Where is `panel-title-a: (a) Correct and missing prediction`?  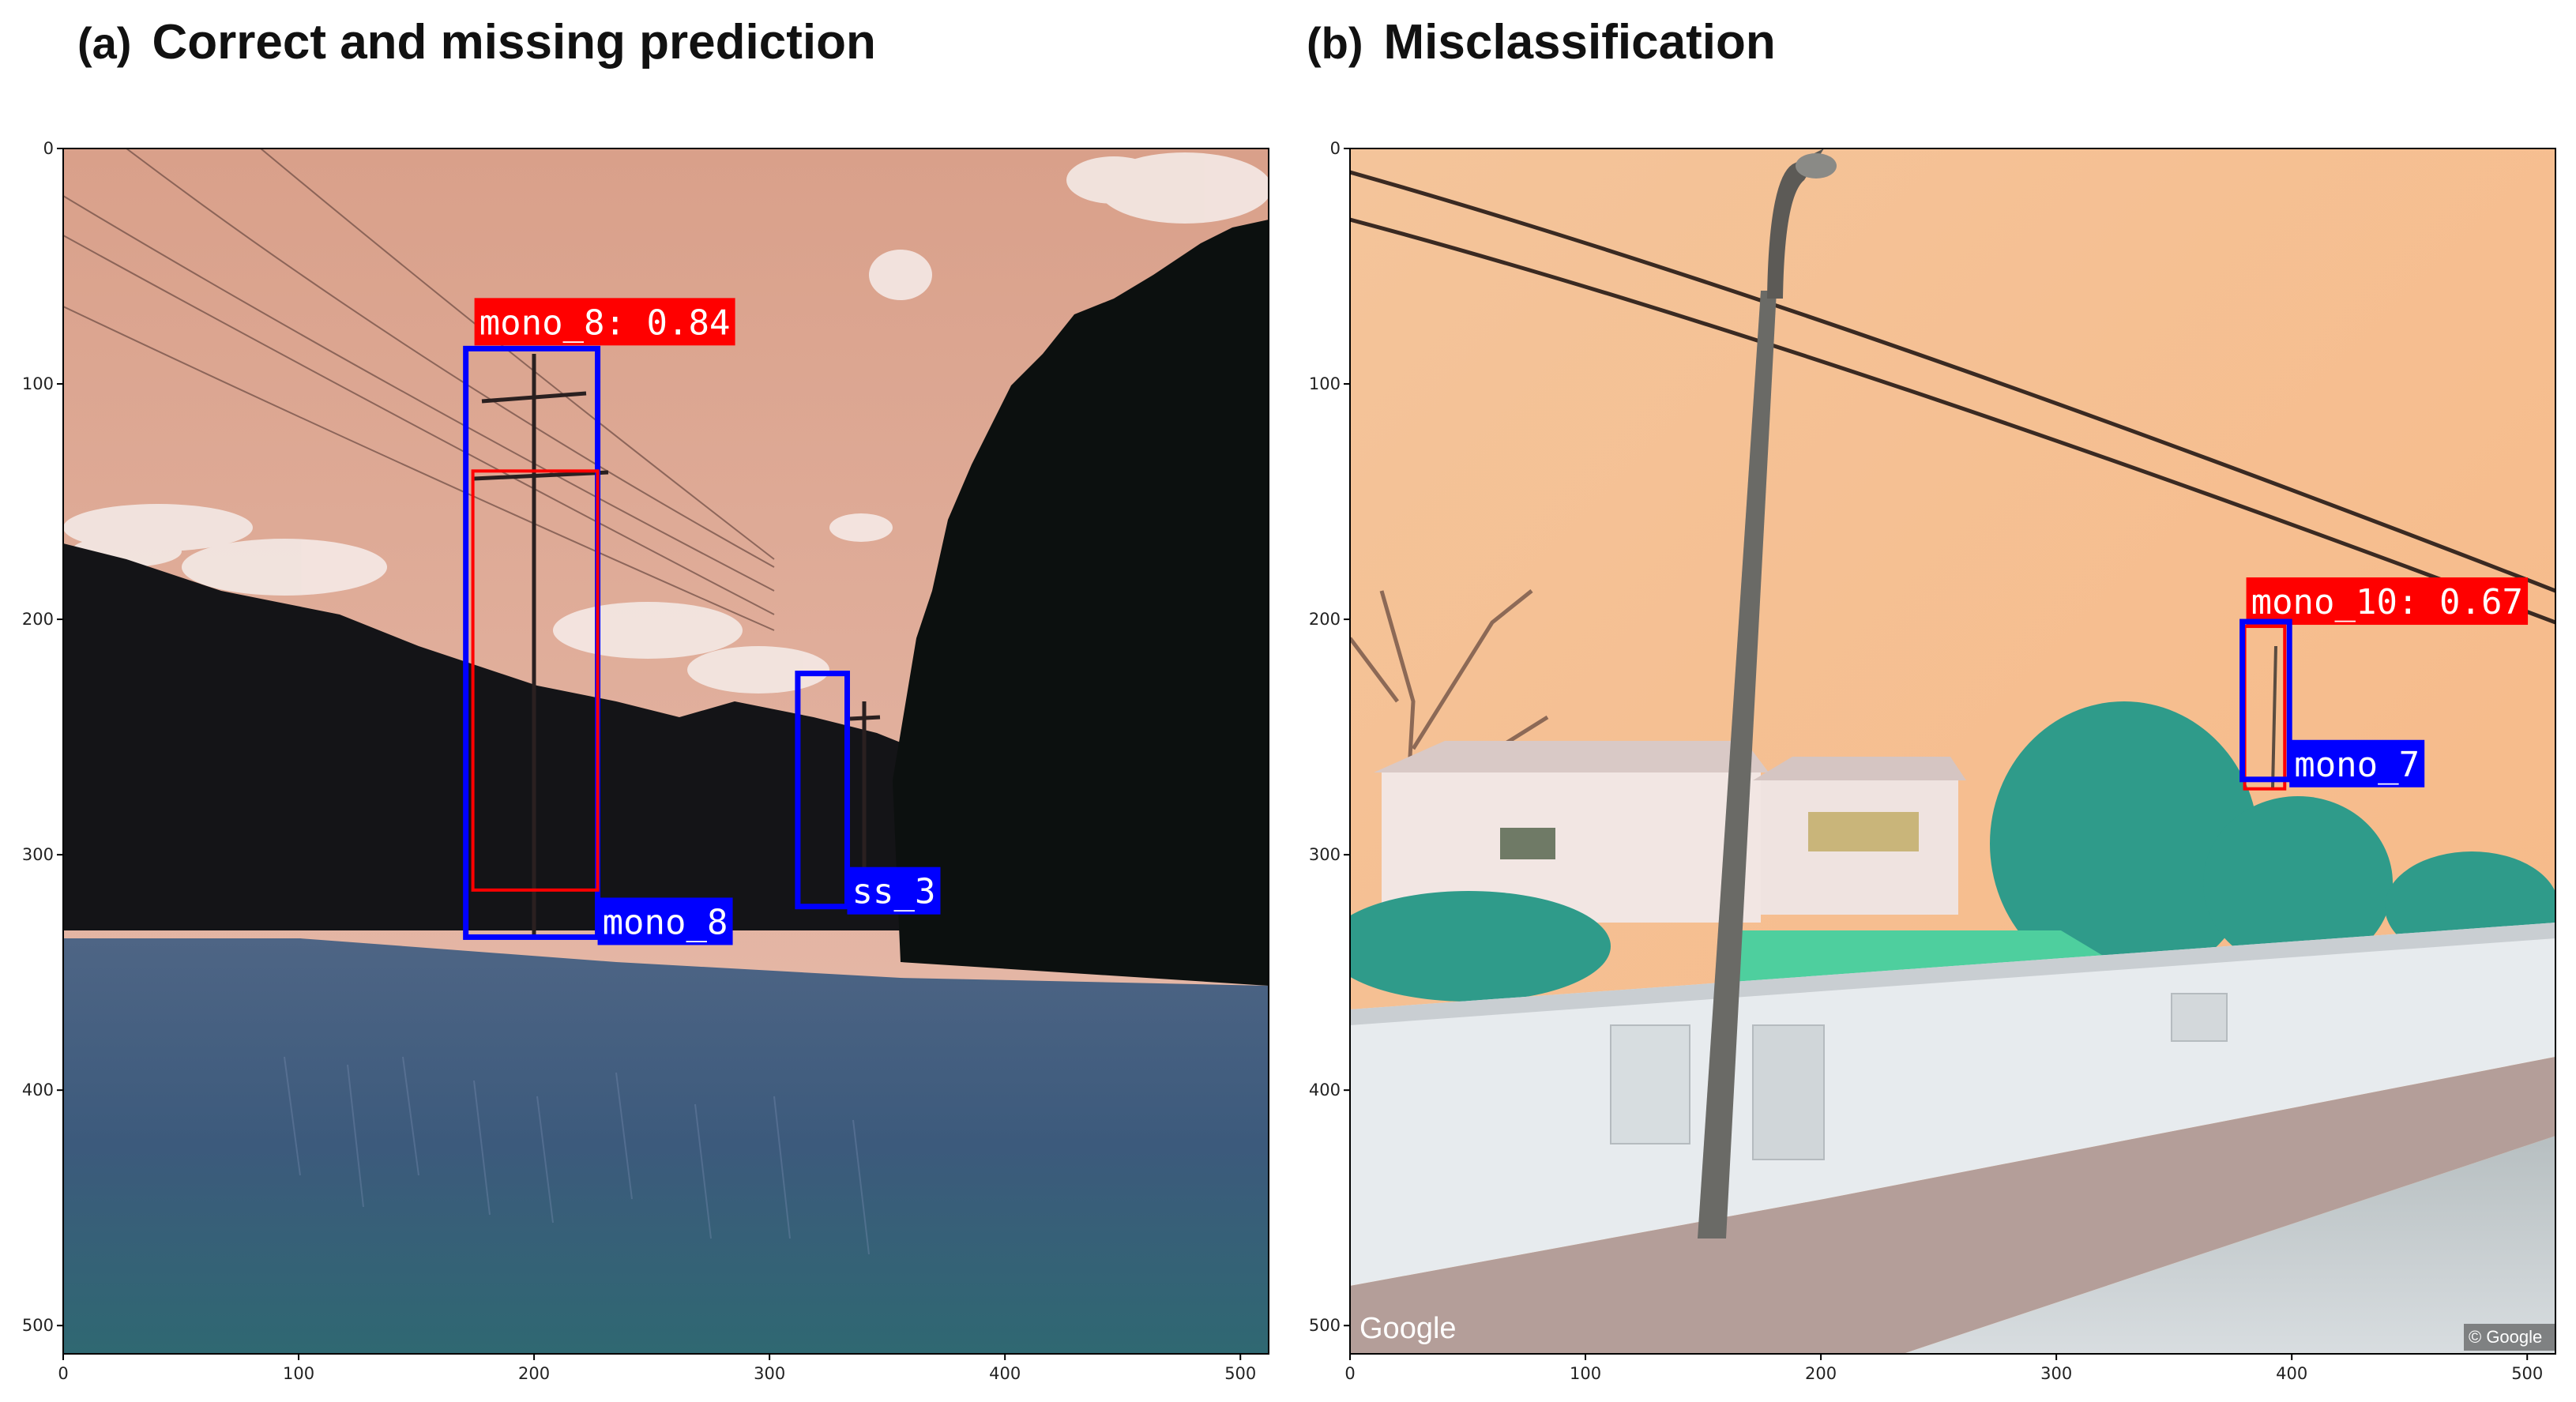 panel-title-a: (a) Correct and missing prediction is located at coordinates (476, 42).